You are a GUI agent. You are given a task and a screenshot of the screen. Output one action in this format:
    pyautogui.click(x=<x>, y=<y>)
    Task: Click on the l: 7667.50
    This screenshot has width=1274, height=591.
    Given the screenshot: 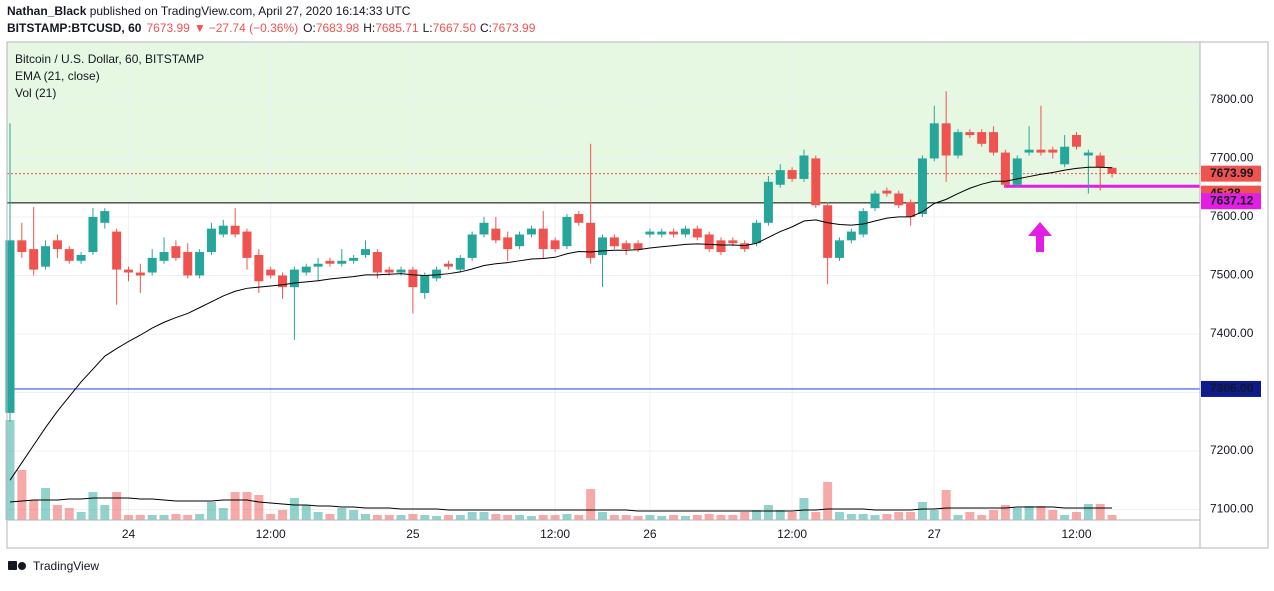 What is the action you would take?
    pyautogui.click(x=455, y=28)
    